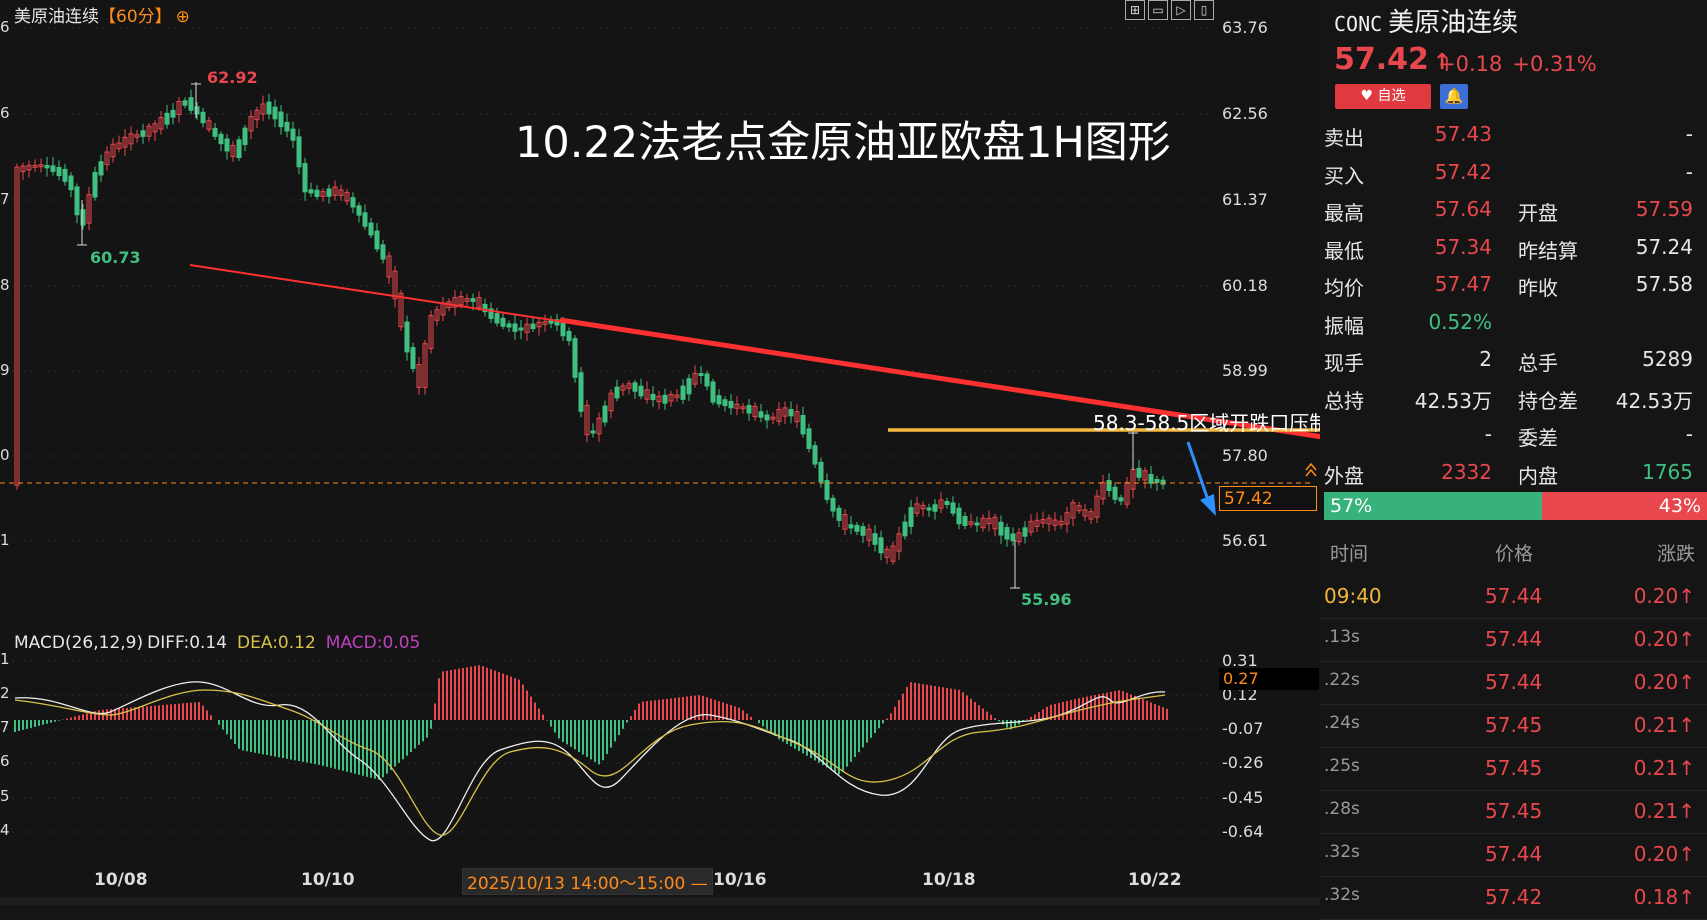 The height and width of the screenshot is (920, 1707). What do you see at coordinates (1344, 288) in the screenshot?
I see `quote-key: 均价` at bounding box center [1344, 288].